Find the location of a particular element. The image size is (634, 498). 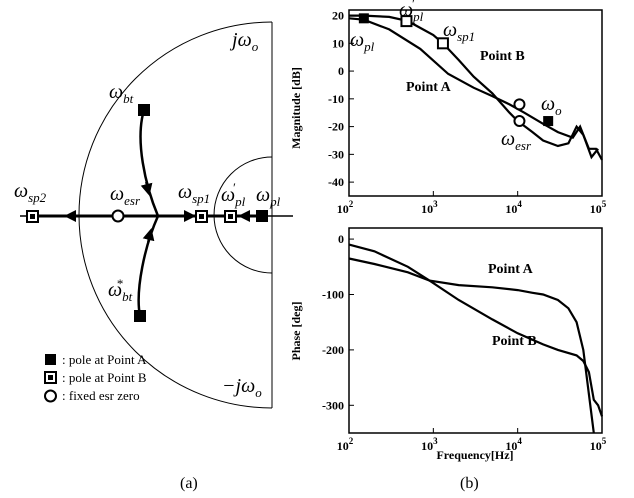

pole-wbt-conj-marker is located at coordinates (140, 316).